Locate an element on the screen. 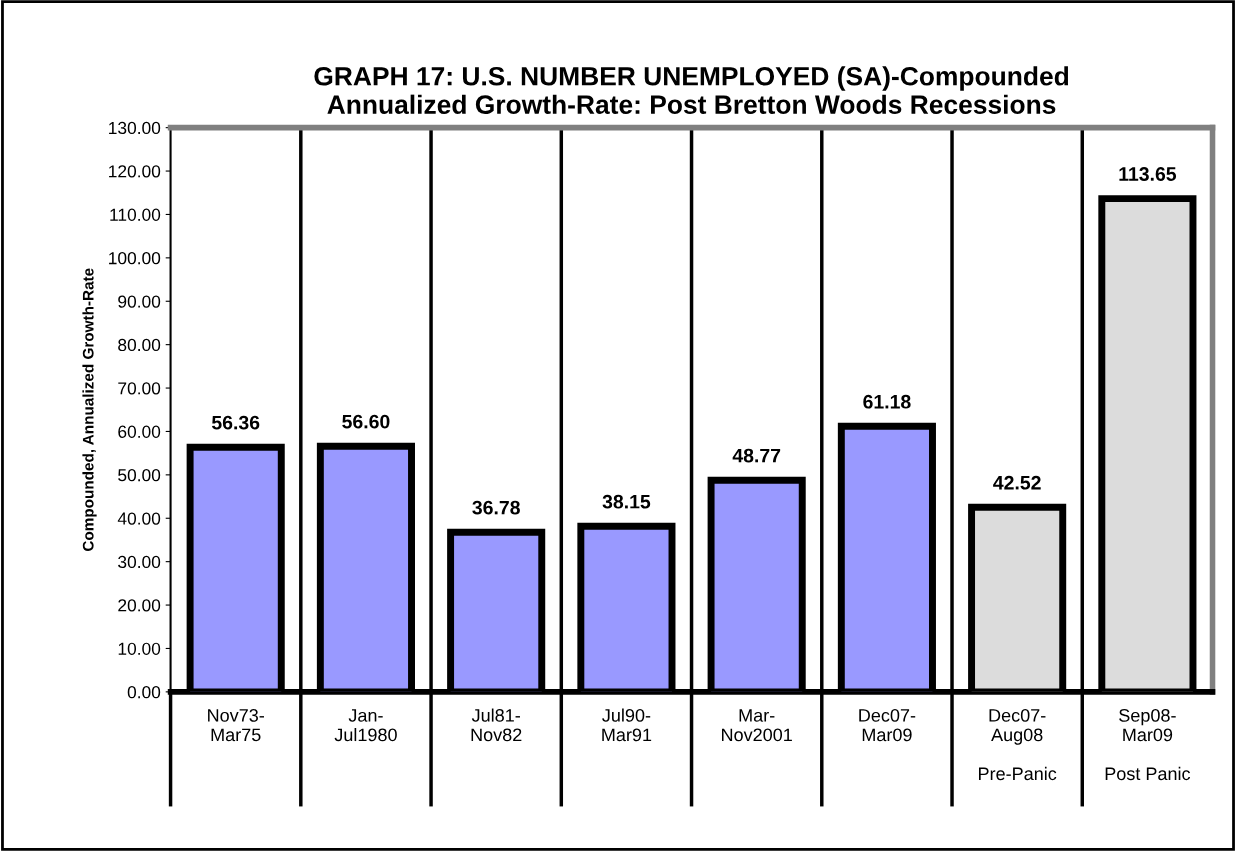  data-label: 113.65 is located at coordinates (1148, 174).